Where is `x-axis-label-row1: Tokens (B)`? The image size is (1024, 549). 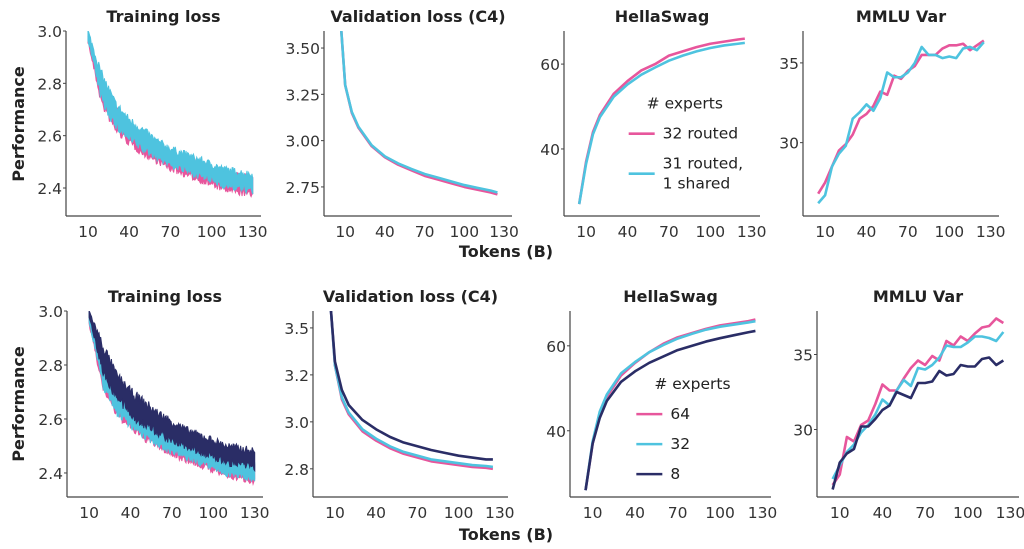
x-axis-label-row1: Tokens (B) is located at coordinates (506, 251).